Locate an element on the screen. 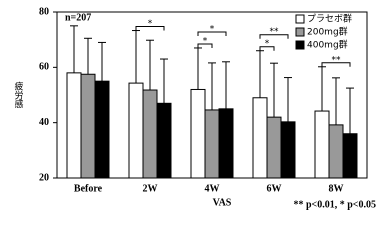 This screenshot has height=240, width=384. annotation: n=207 is located at coordinates (78, 17).